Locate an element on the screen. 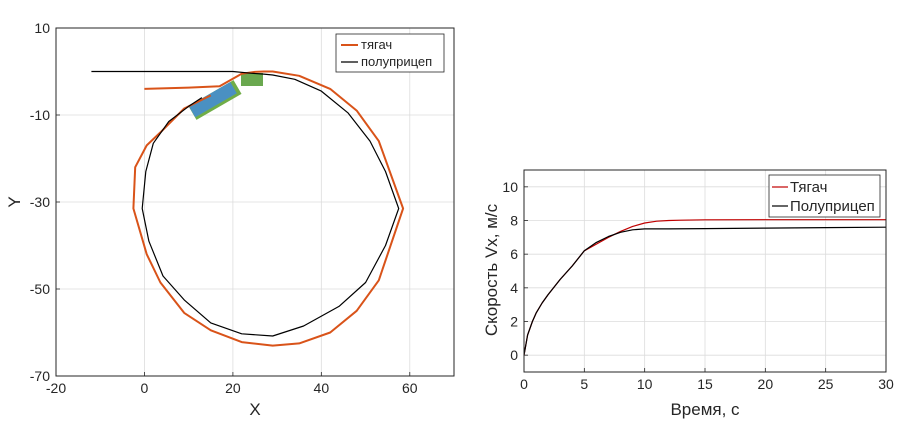 This screenshot has height=430, width=919. x-tick-label: 10 is located at coordinates (645, 384).